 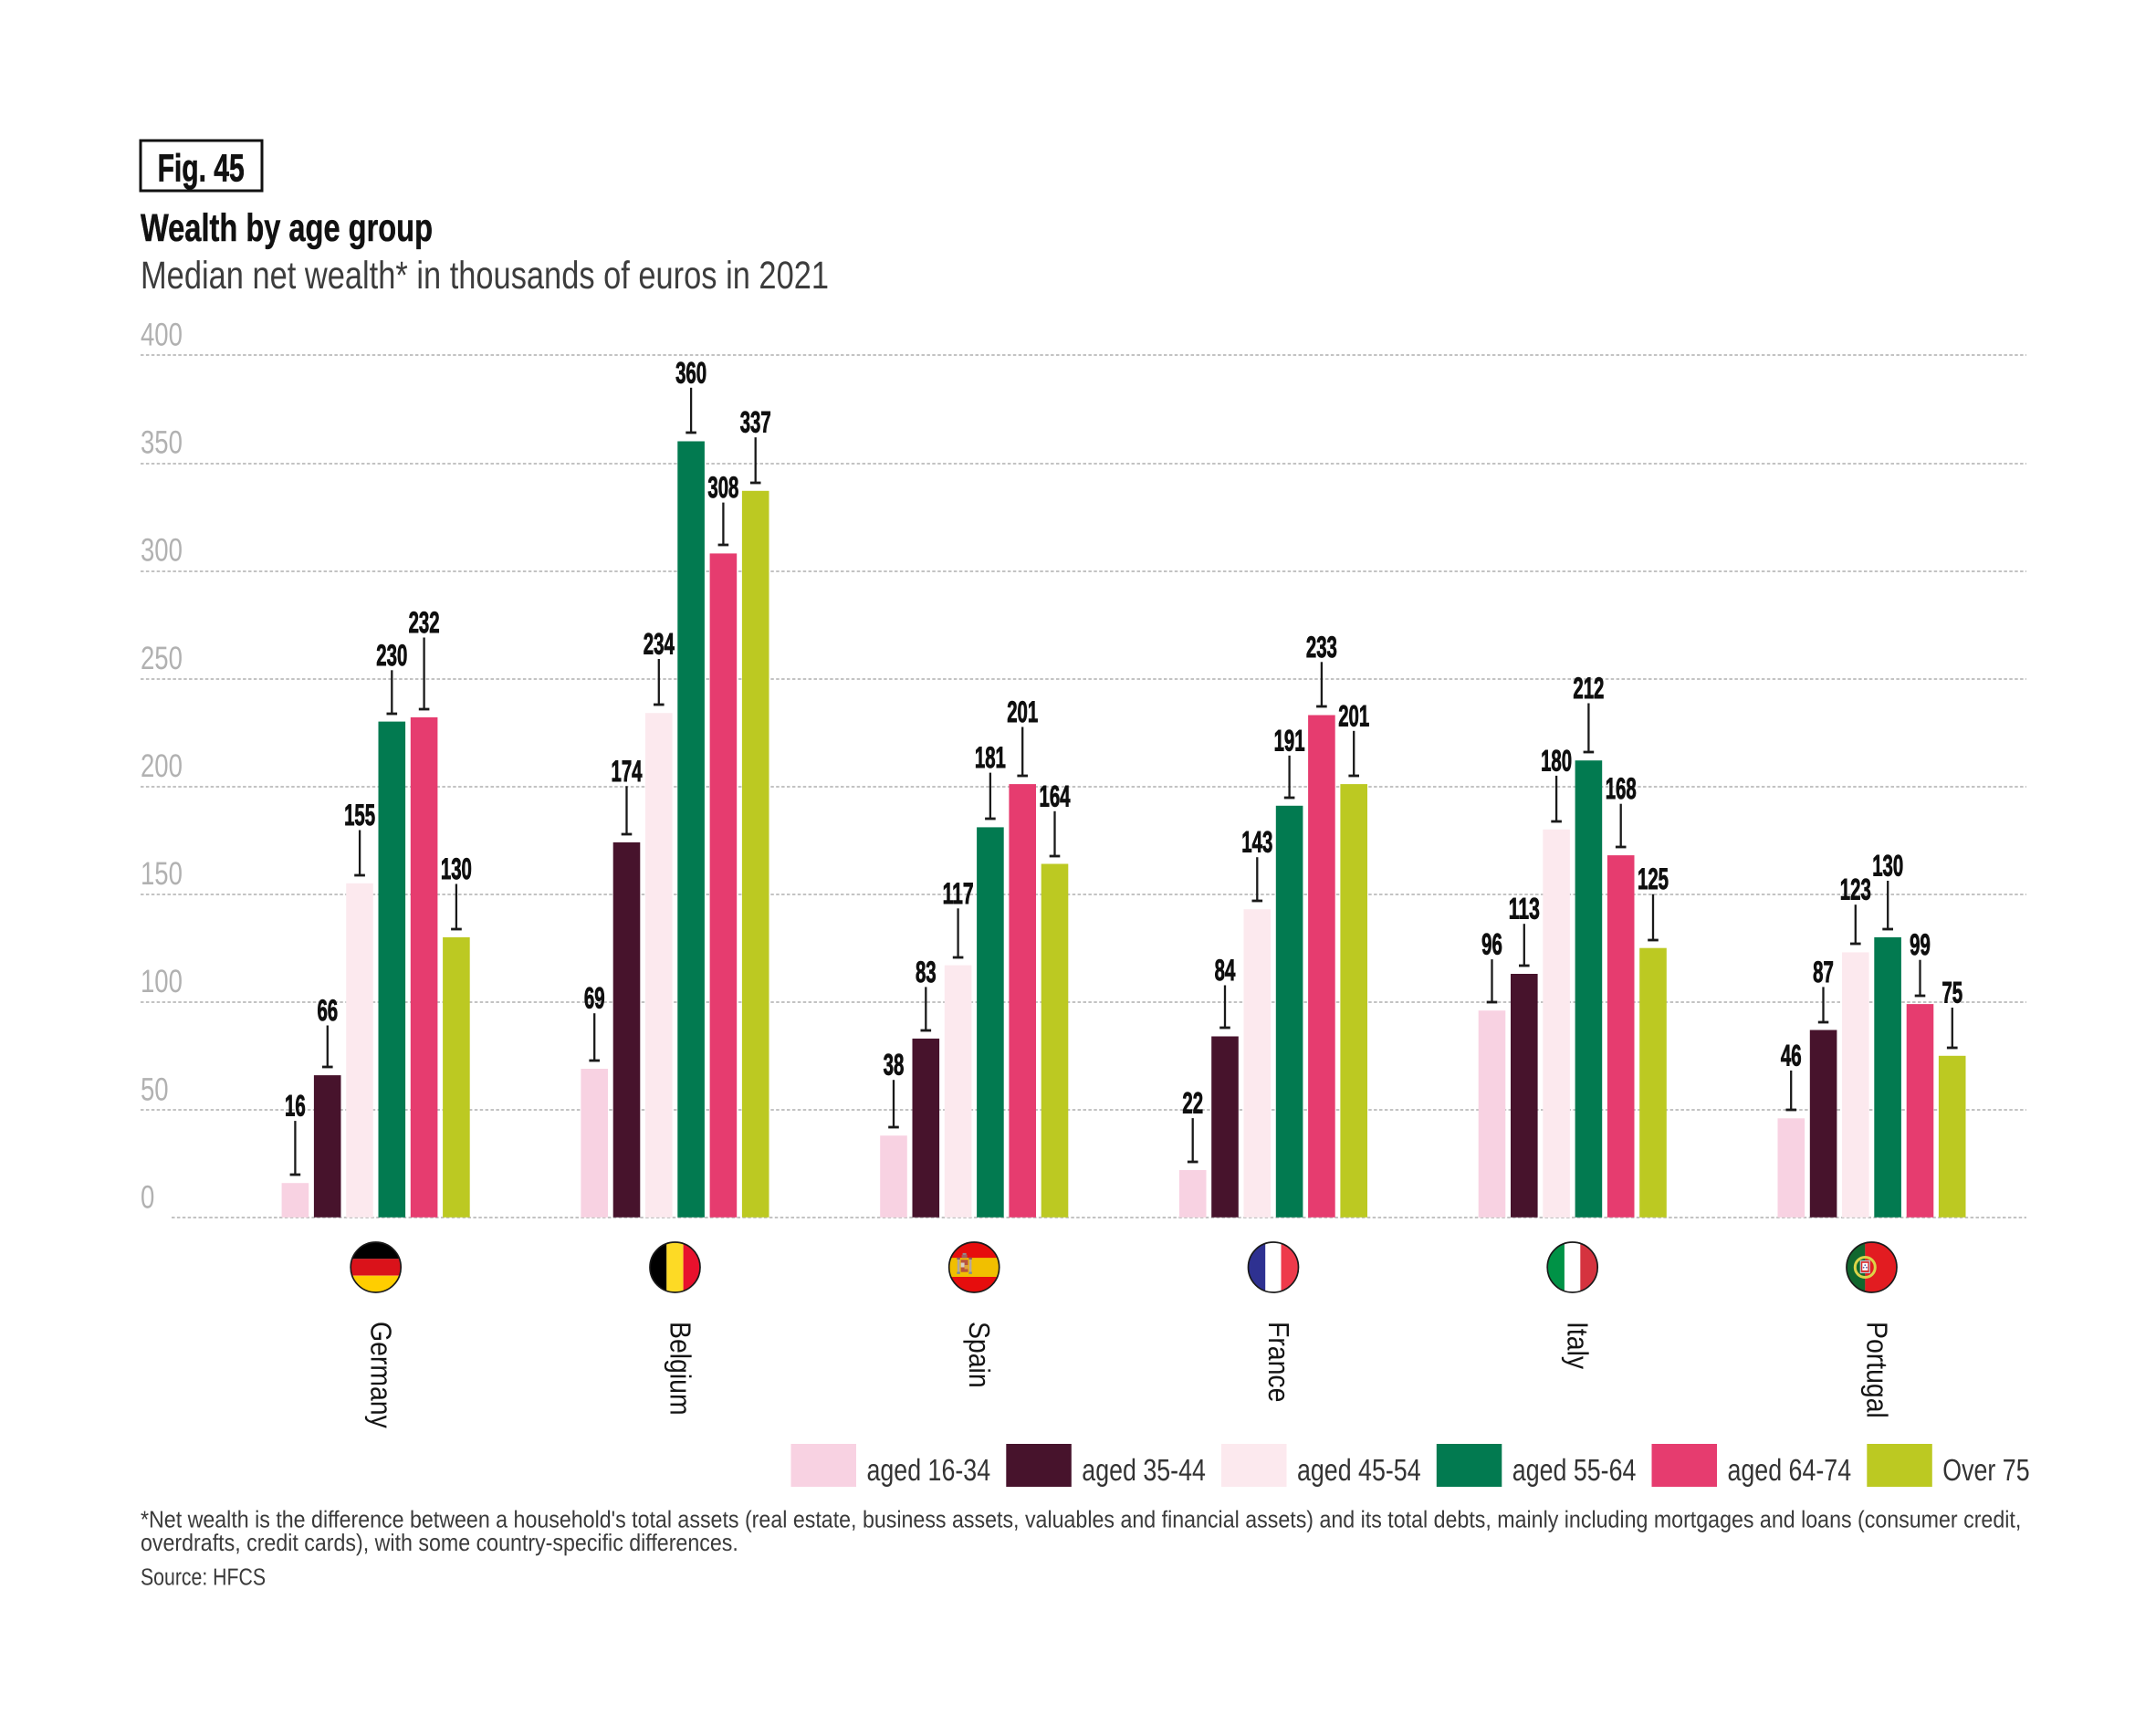 I want to click on svg-text: 143, so click(x=1256, y=842).